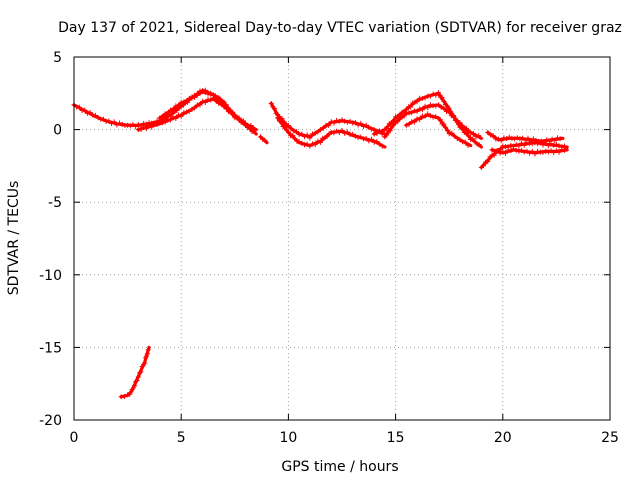 This screenshot has width=640, height=480. What do you see at coordinates (50, 421) in the screenshot?
I see `y-tick-label: -20` at bounding box center [50, 421].